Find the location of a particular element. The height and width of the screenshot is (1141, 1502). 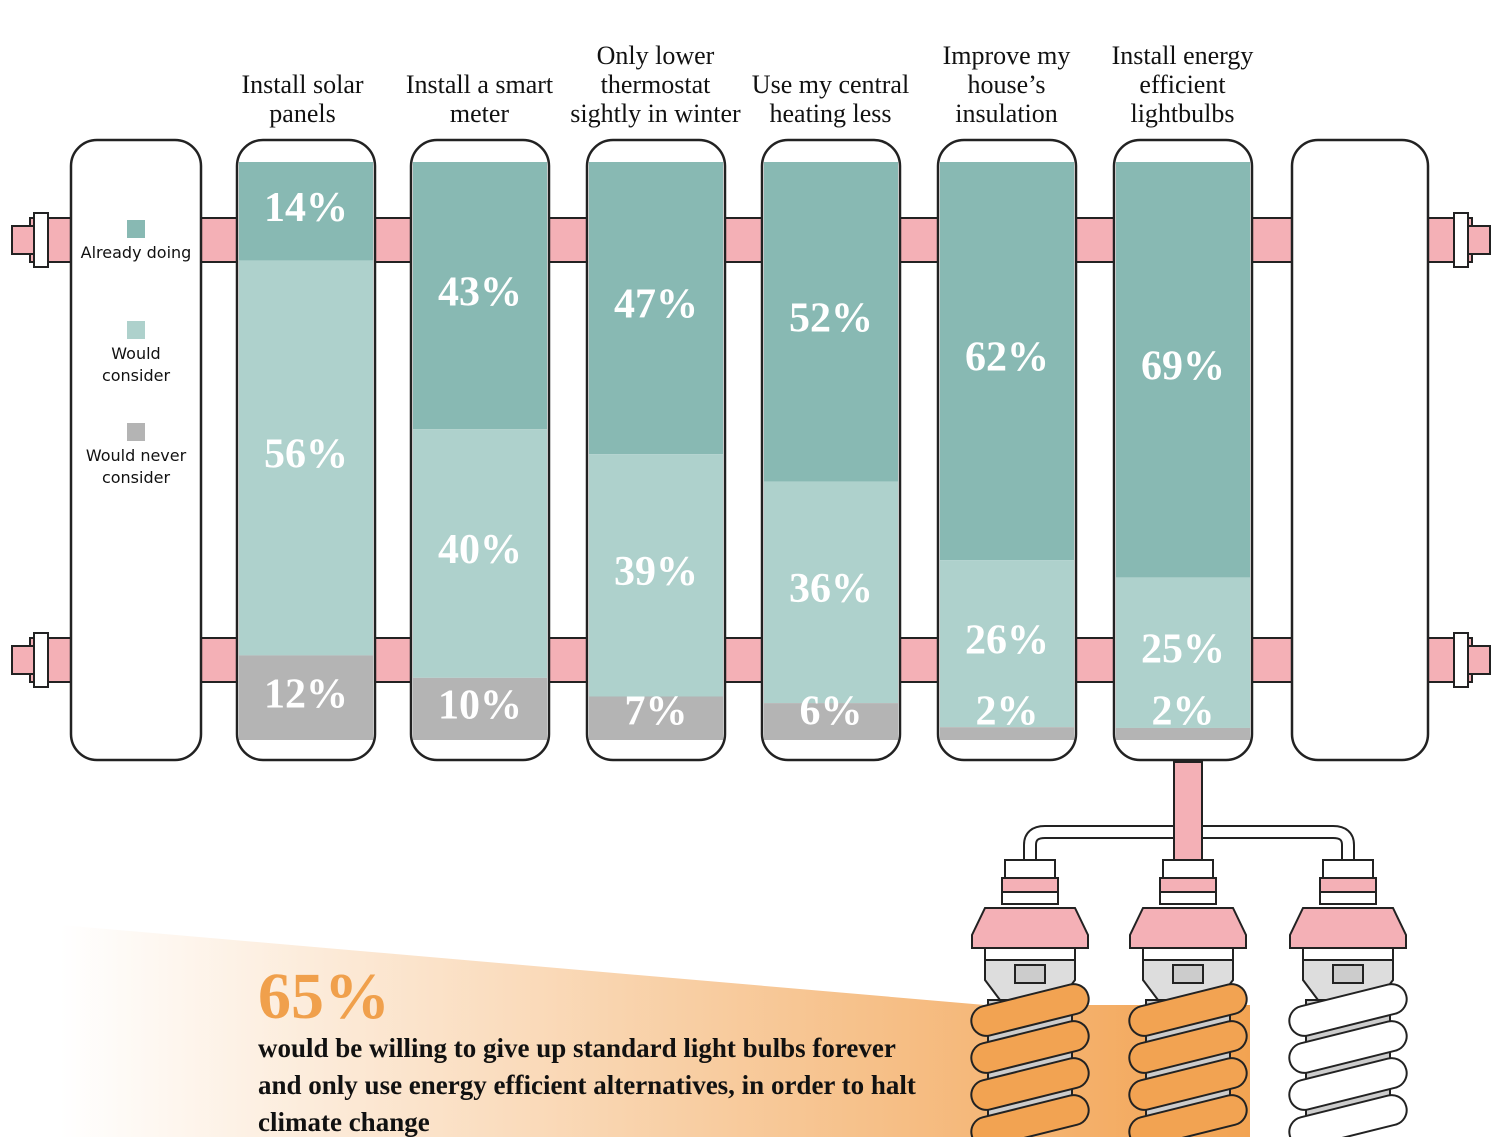

category-label: Install solar panels is located at coordinates (302, 99).